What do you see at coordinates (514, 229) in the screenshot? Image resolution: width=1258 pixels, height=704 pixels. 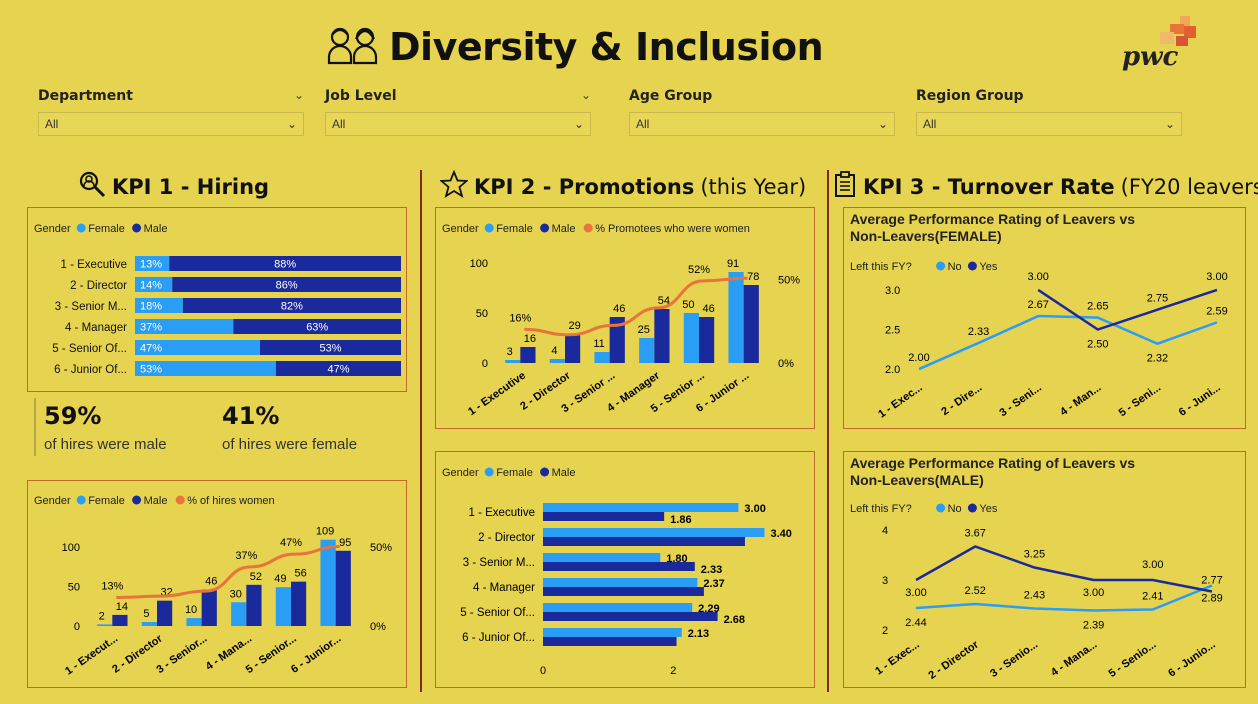 I see `legend-label: Female` at bounding box center [514, 229].